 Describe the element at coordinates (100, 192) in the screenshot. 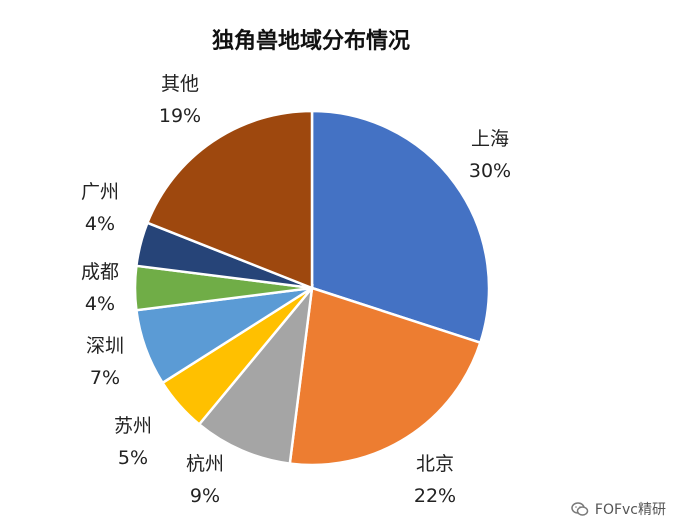

I see `slice-label-name: 广州` at that location.